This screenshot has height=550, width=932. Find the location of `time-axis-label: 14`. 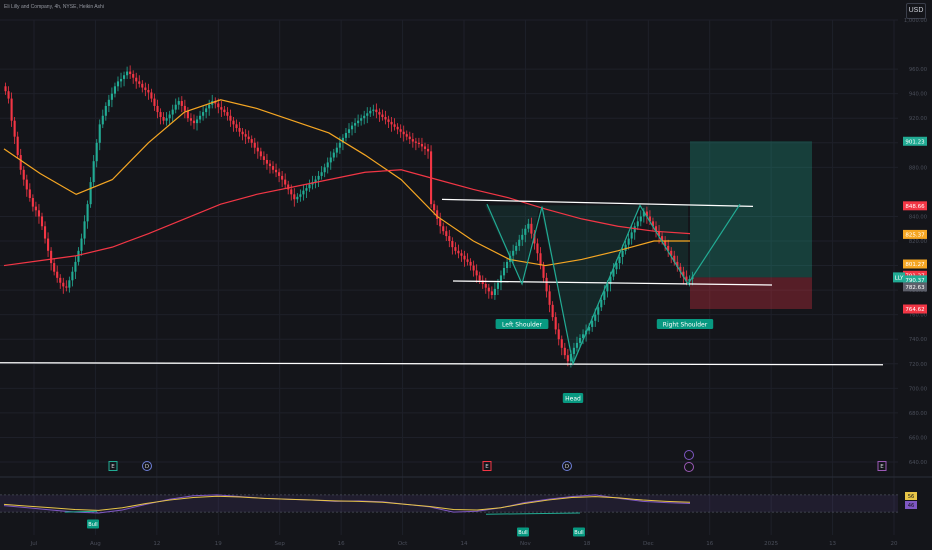

time-axis-label: 14 is located at coordinates (464, 544).